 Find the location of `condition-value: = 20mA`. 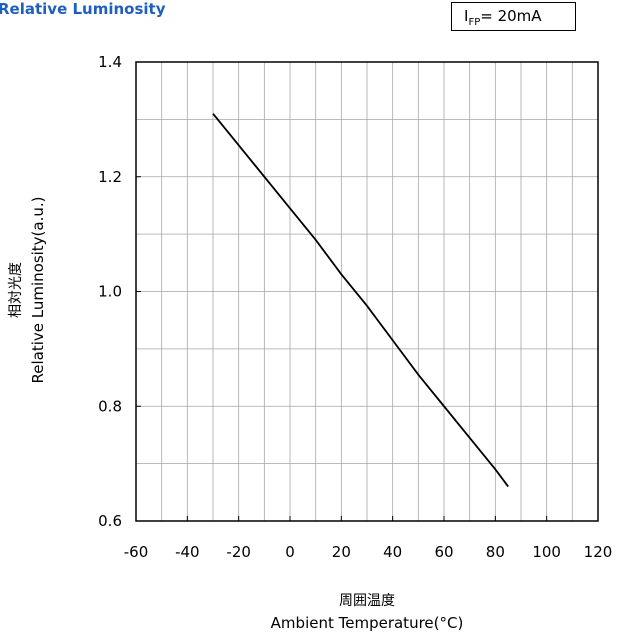

condition-value: = 20mA is located at coordinates (511, 16).